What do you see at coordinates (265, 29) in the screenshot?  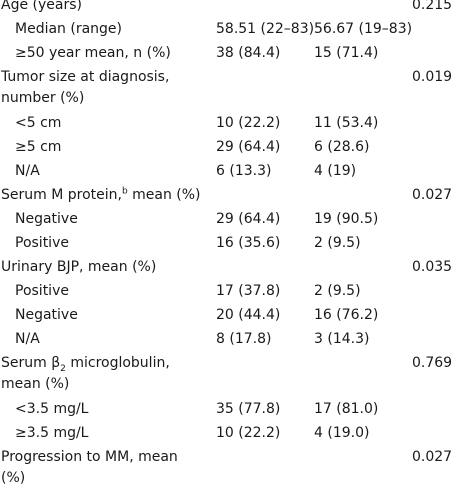 I see `group1-value: 58.51 (22–83)` at bounding box center [265, 29].